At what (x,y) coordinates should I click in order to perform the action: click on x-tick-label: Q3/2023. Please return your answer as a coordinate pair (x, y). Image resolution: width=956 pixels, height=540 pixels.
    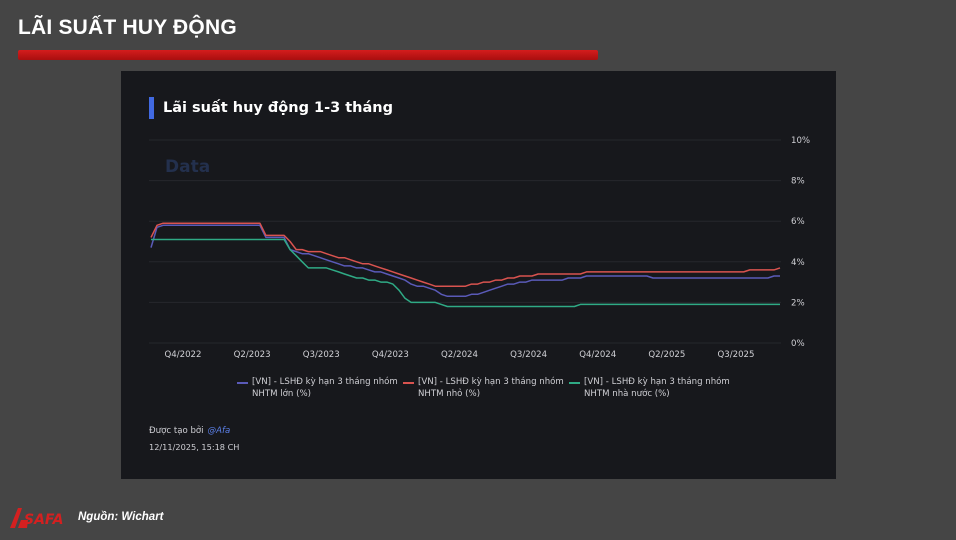
    Looking at the image, I should click on (321, 355).